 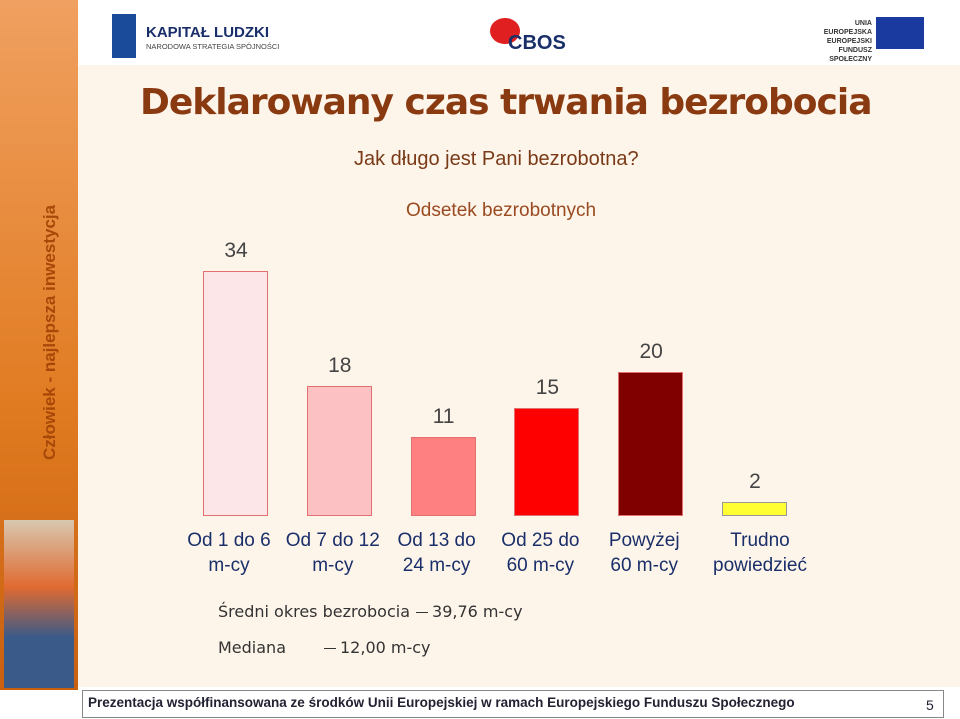 I want to click on question: Jak długo jest Pani bezrobotna?, so click(x=496, y=159).